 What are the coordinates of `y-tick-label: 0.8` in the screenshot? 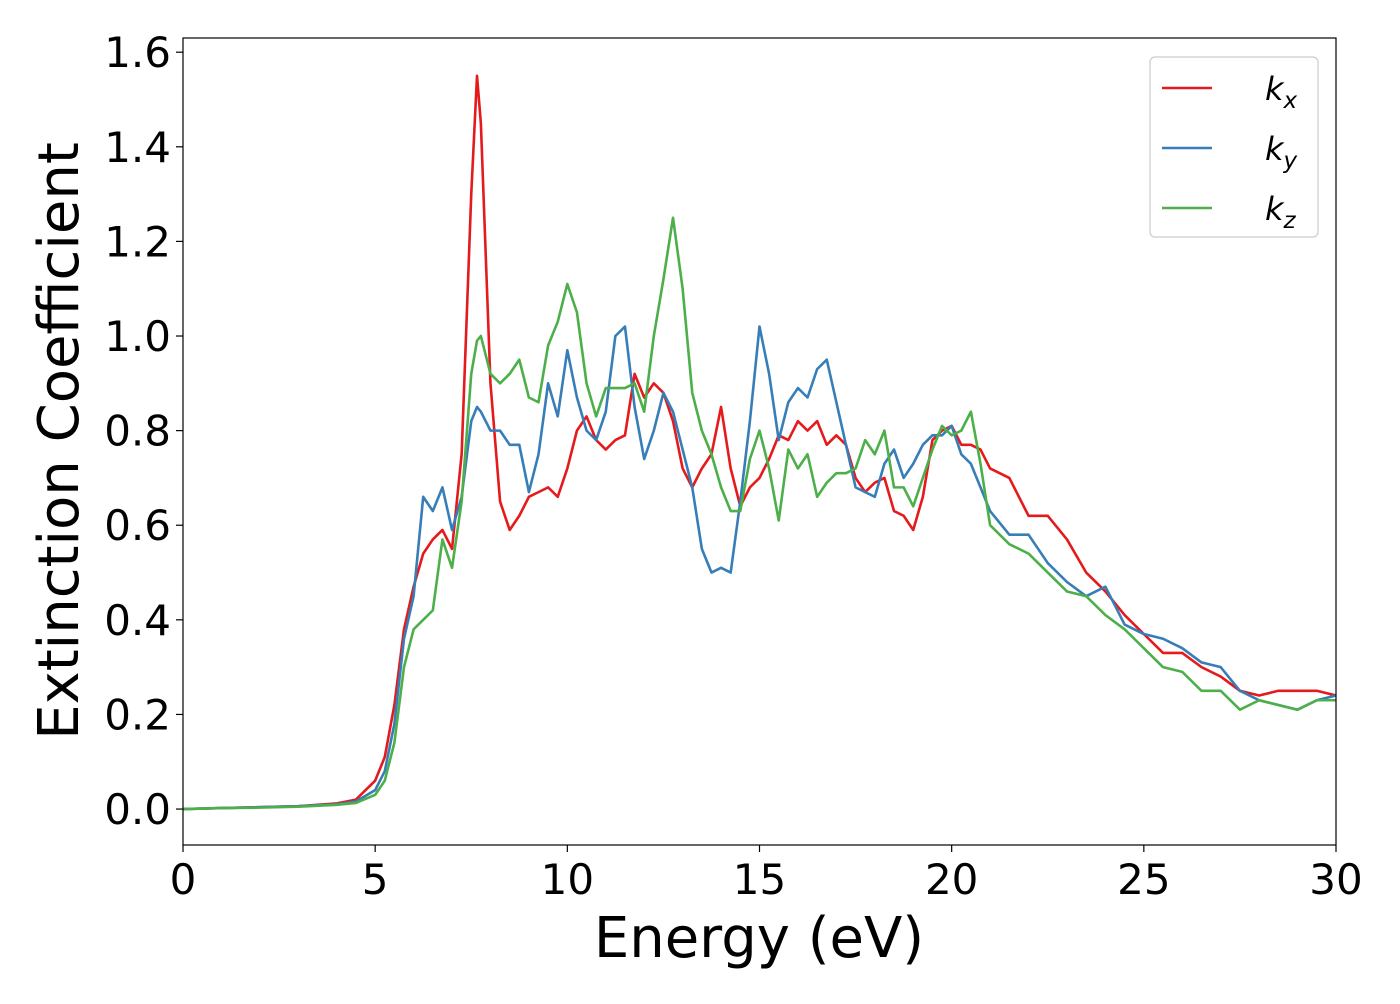 It's located at (137, 431).